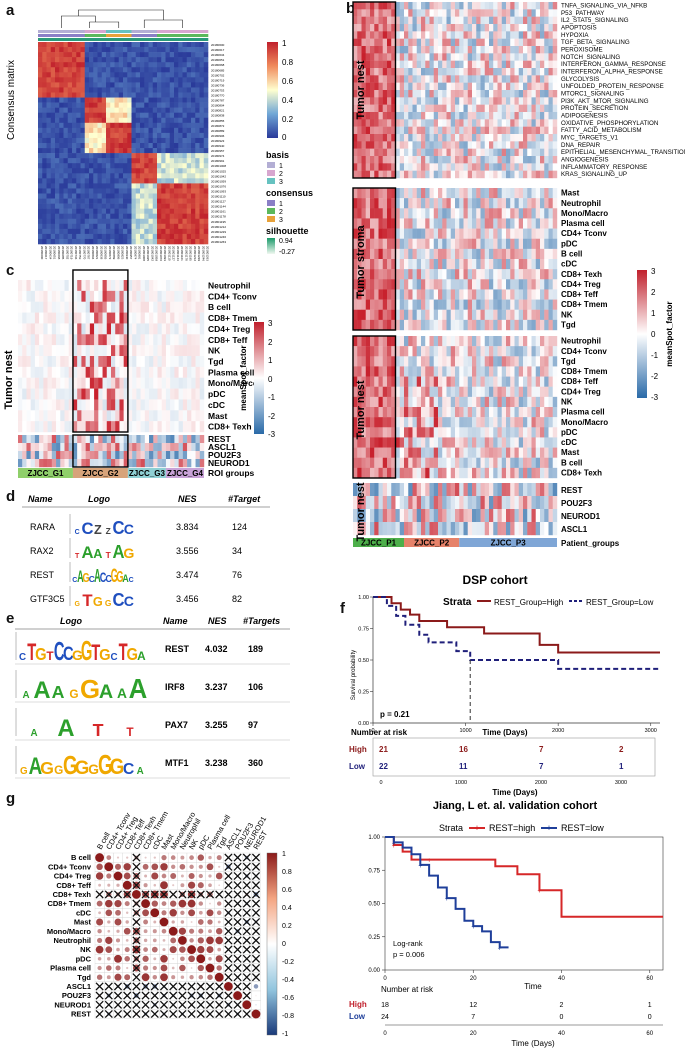 The image size is (685, 1050). What do you see at coordinates (580, 79) in the screenshot?
I see `b-row-label: GLYCOLYSIS` at bounding box center [580, 79].